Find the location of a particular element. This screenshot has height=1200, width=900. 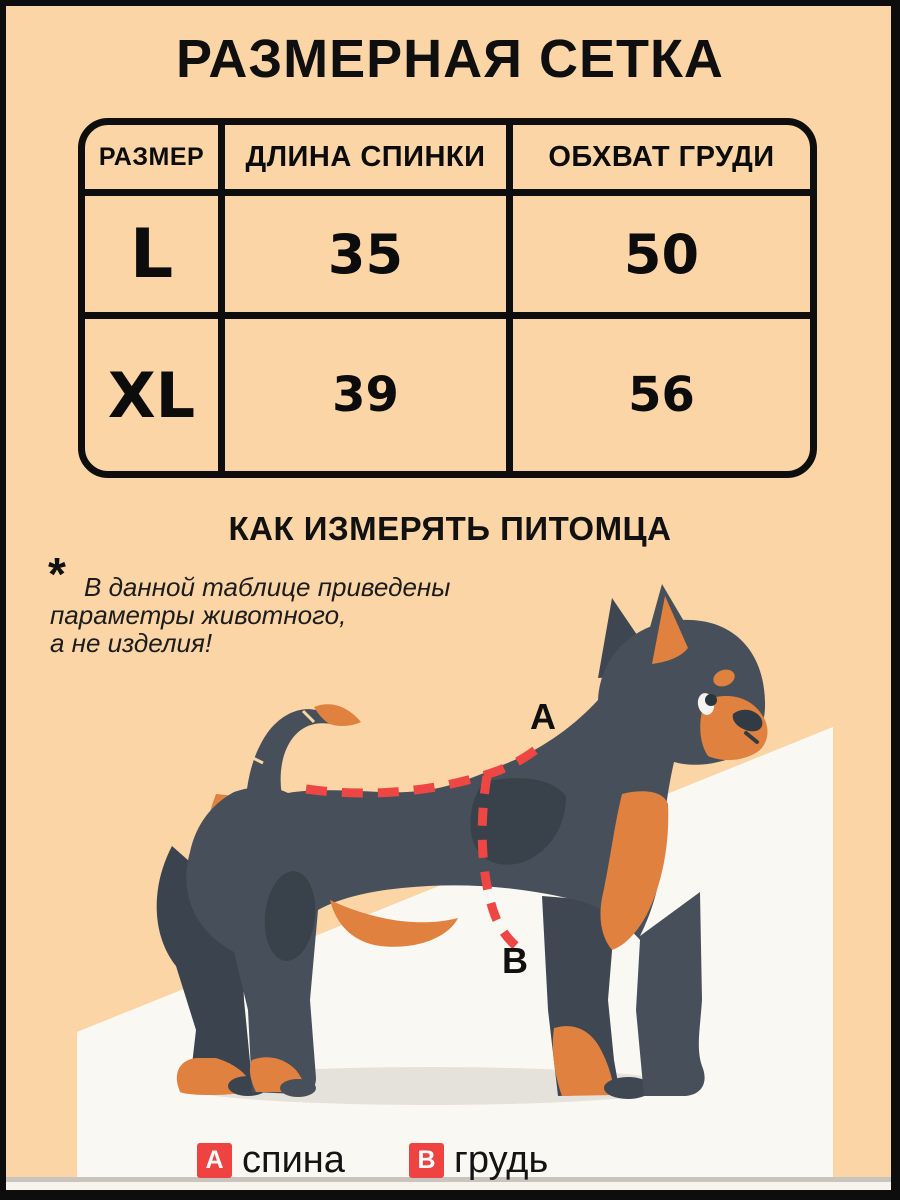

back-measure-line is located at coordinates (423, 771).